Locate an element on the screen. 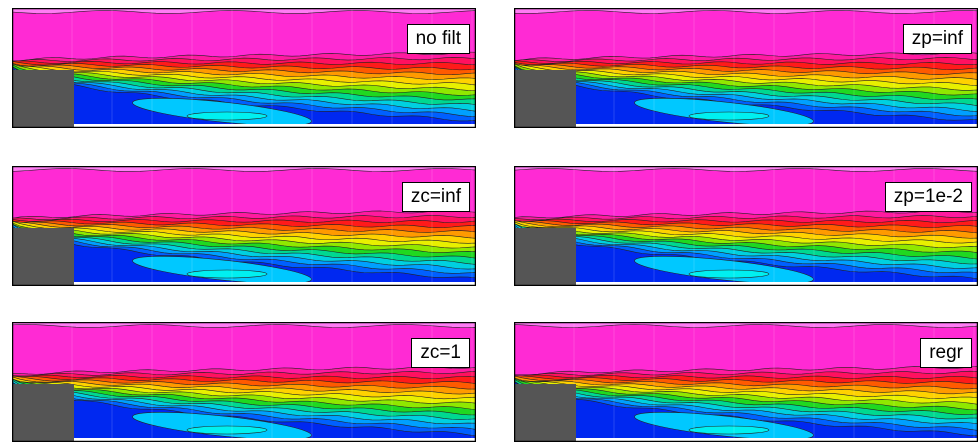 This screenshot has height=447, width=978. contour-panel: zc=1 is located at coordinates (244, 382).